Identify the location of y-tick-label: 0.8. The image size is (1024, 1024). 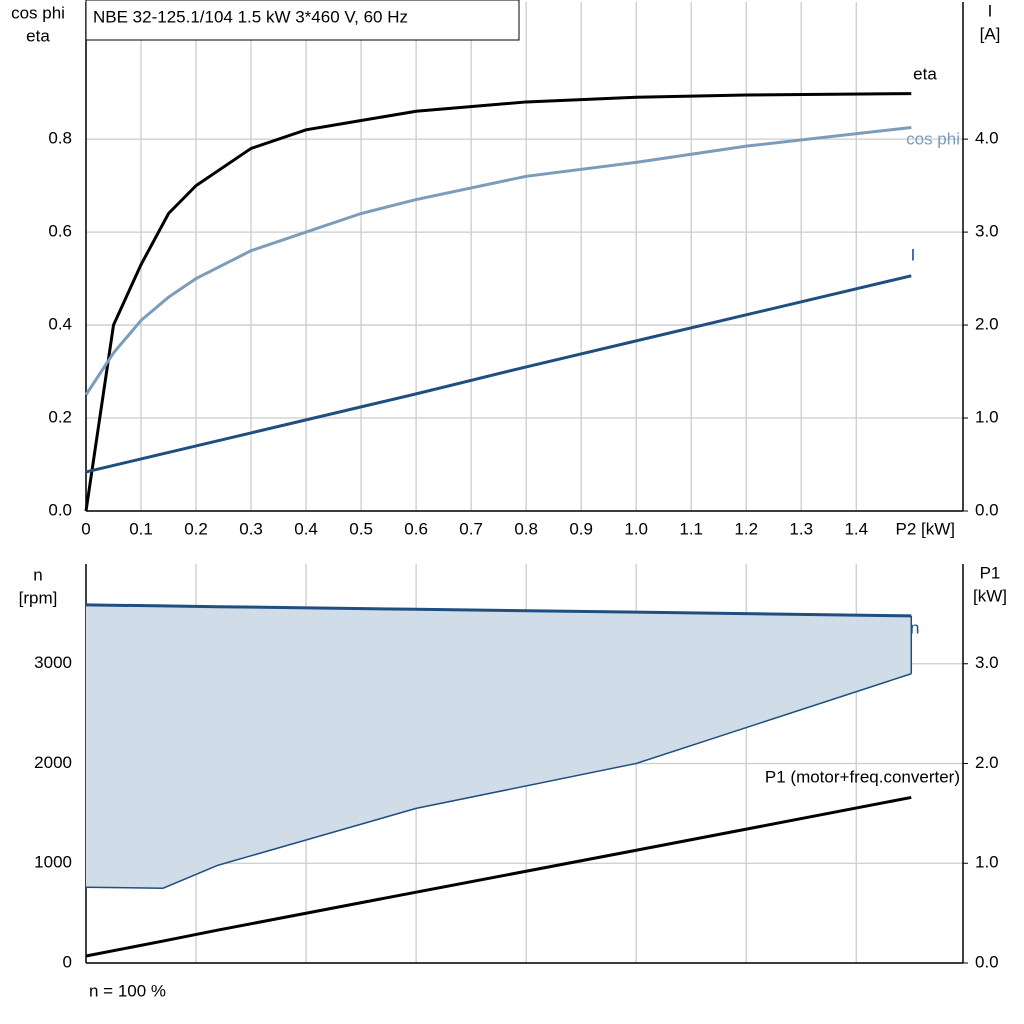
(60, 138).